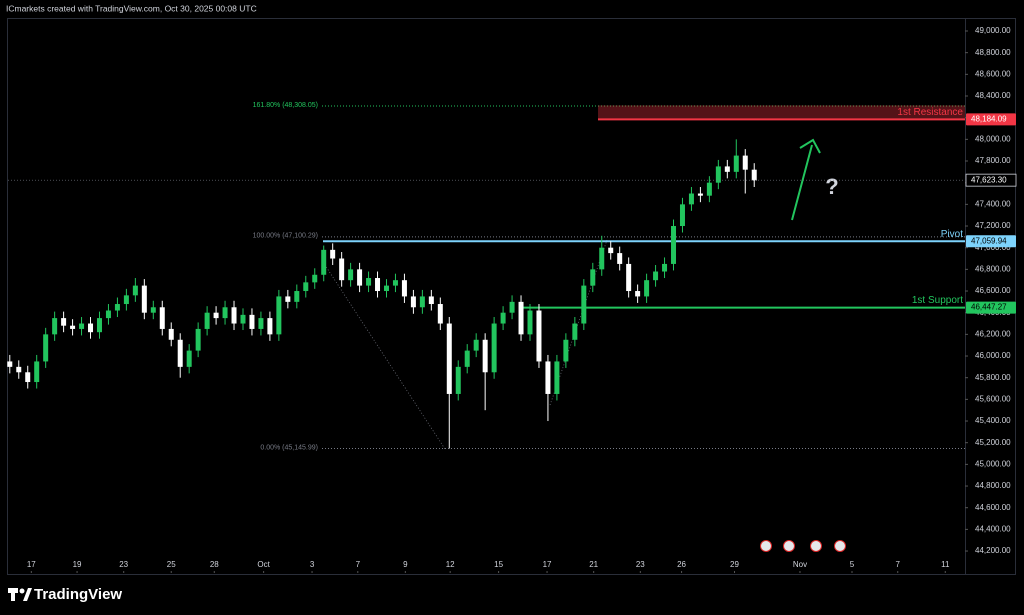 This screenshot has height=615, width=1024. I want to click on x-tick-label: 9, so click(405, 564).